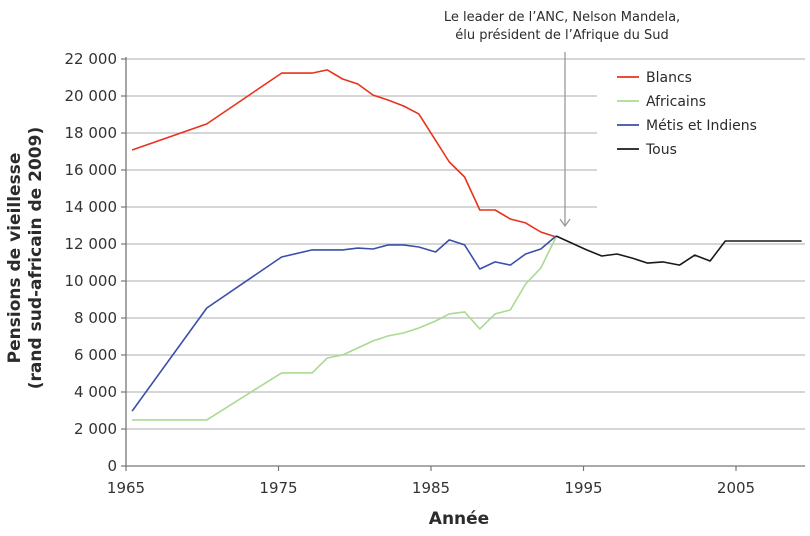 The width and height of the screenshot is (810, 536). I want to click on y-axis-title-line: (rand sud-africain de 2009), so click(36, 258).